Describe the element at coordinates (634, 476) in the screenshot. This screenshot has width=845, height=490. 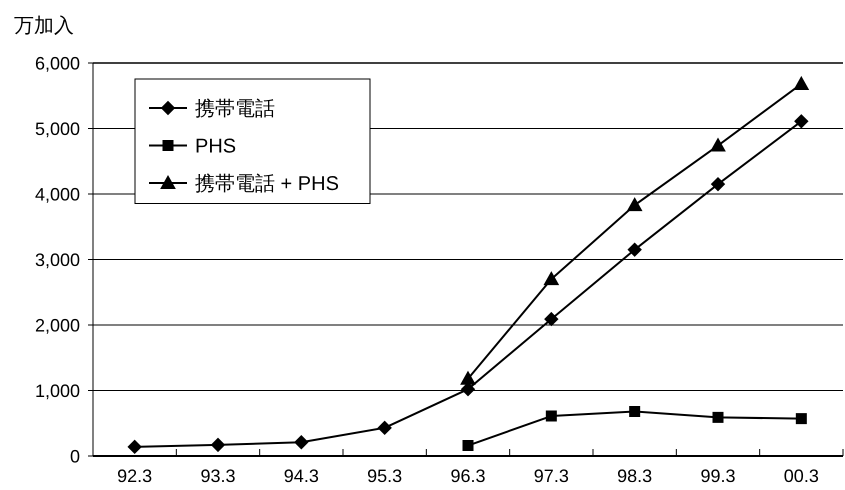
I see `x-tick-label: 98.3` at that location.